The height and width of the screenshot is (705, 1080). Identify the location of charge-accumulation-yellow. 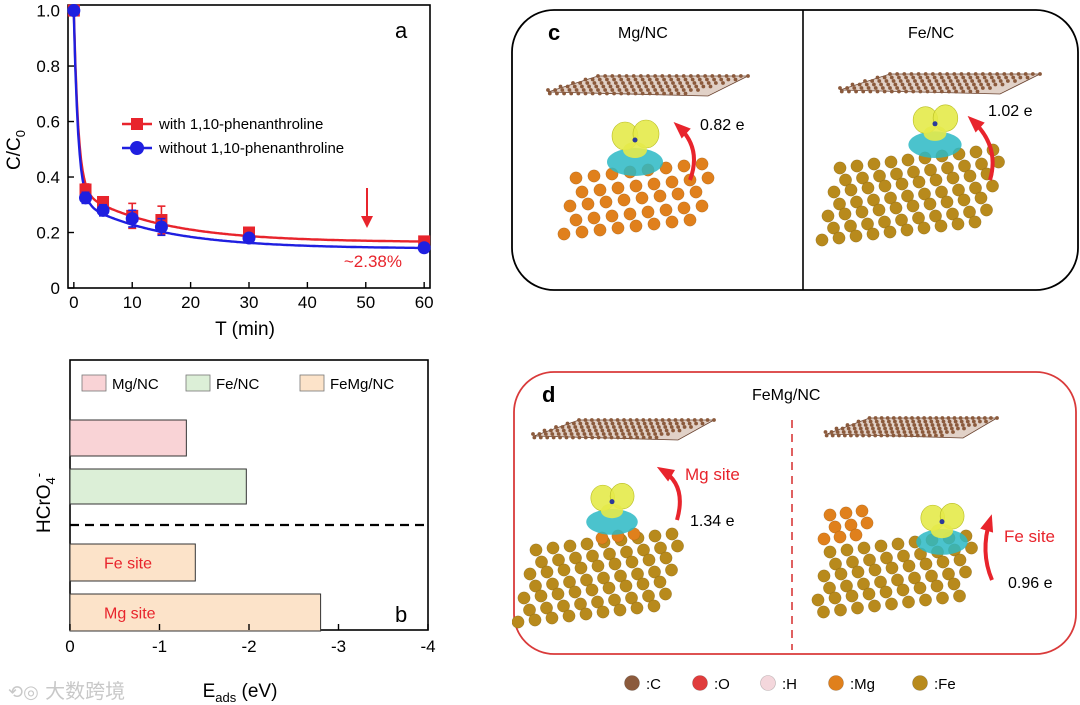
(942, 531).